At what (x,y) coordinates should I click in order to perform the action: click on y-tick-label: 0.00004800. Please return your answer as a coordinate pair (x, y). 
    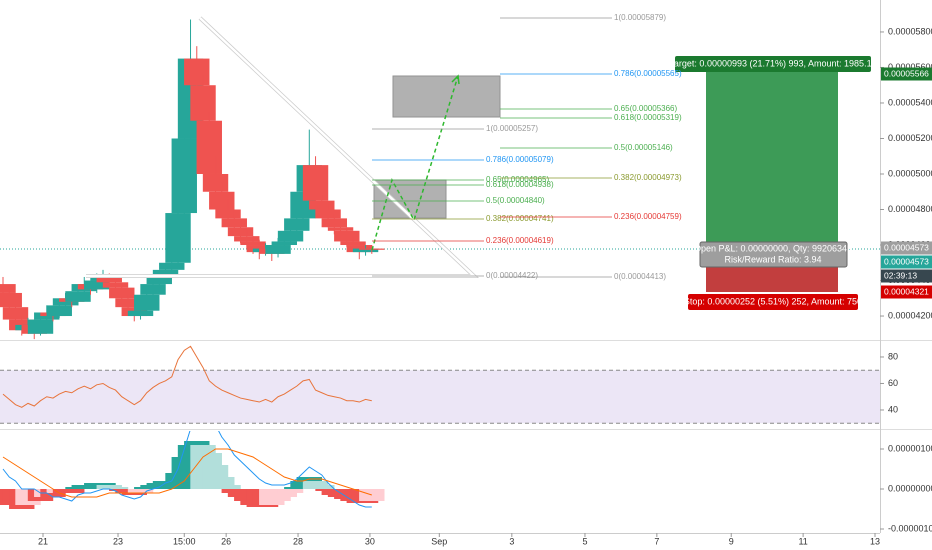
    Looking at the image, I should click on (910, 209).